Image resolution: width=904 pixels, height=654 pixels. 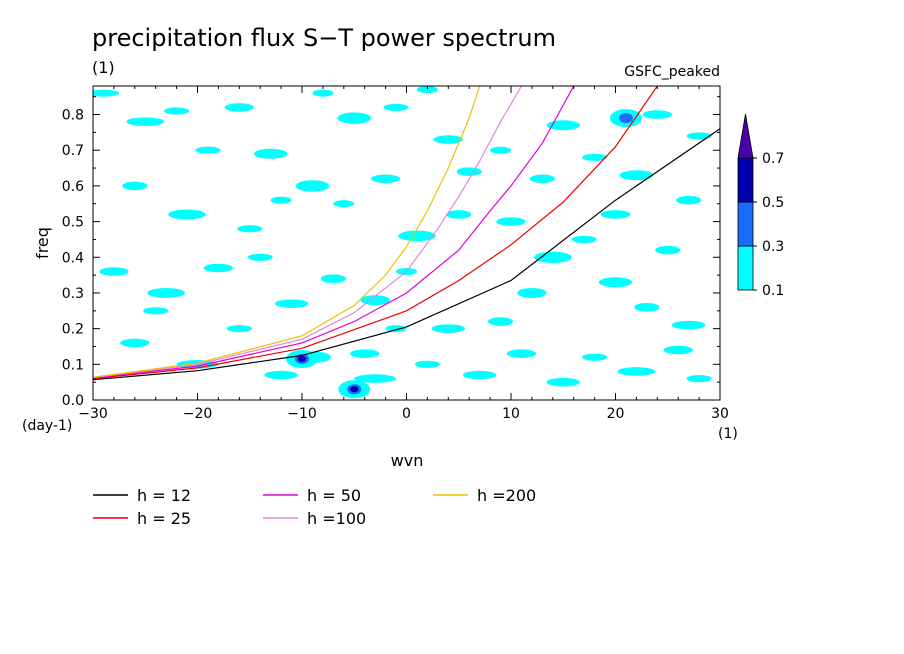 What do you see at coordinates (745, 136) in the screenshot?
I see `colorbar-extend-arrow` at bounding box center [745, 136].